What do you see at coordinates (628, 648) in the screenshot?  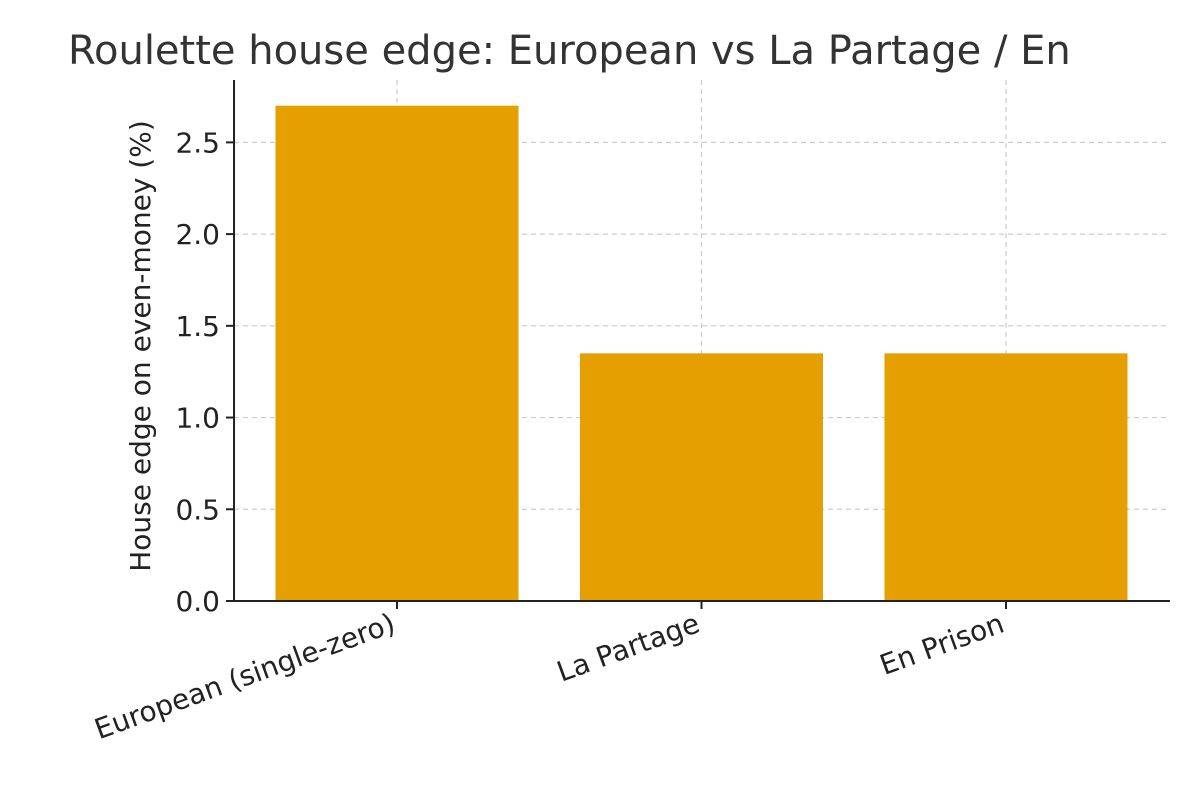 I see `x-tick-label: La Partage` at bounding box center [628, 648].